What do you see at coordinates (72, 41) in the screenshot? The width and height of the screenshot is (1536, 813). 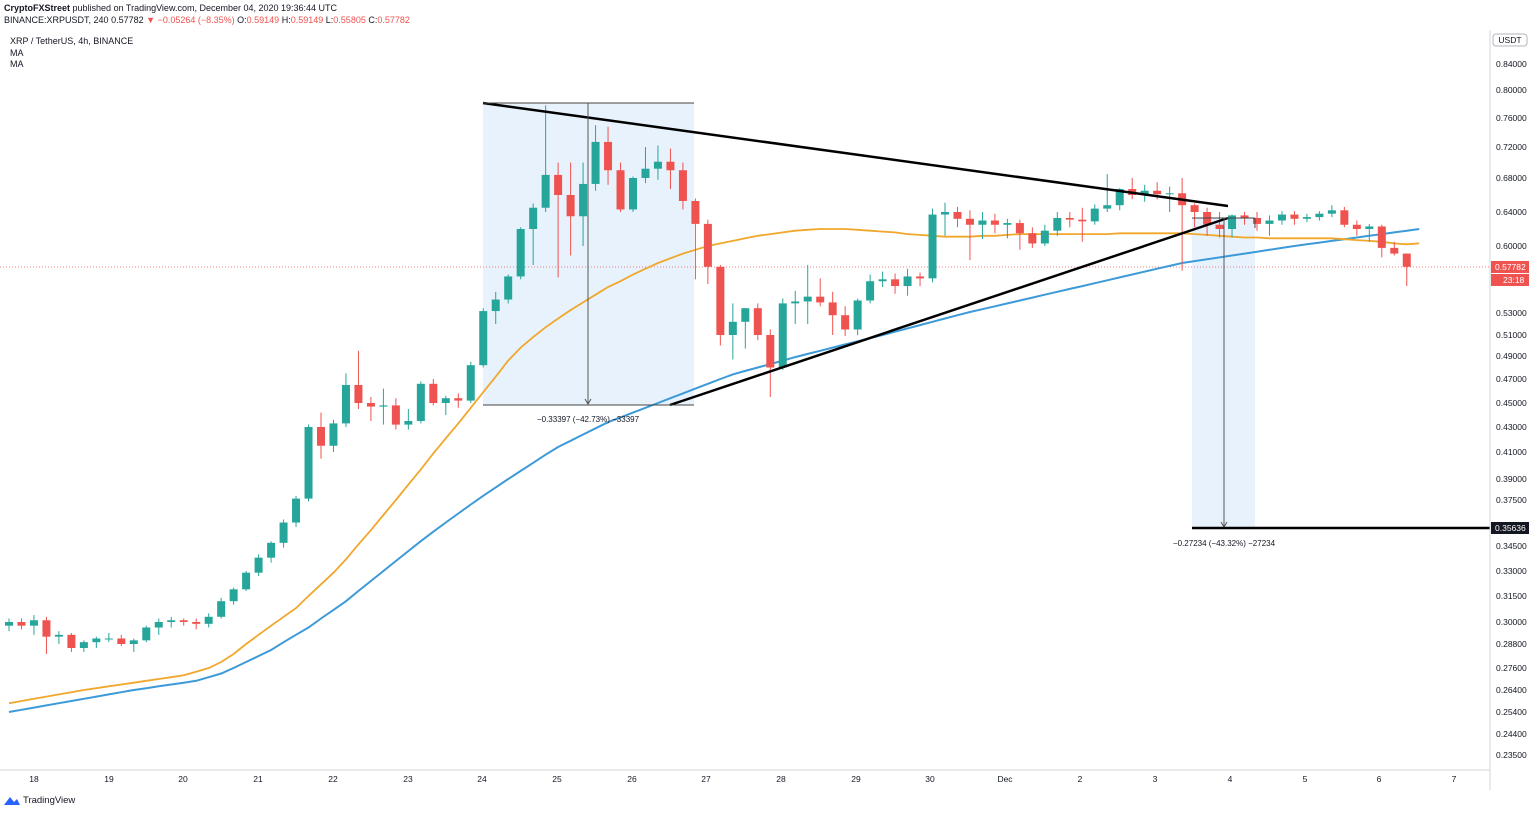 I see `legend-symbol: XRP / TetherUS, 4h, BINANCE` at bounding box center [72, 41].